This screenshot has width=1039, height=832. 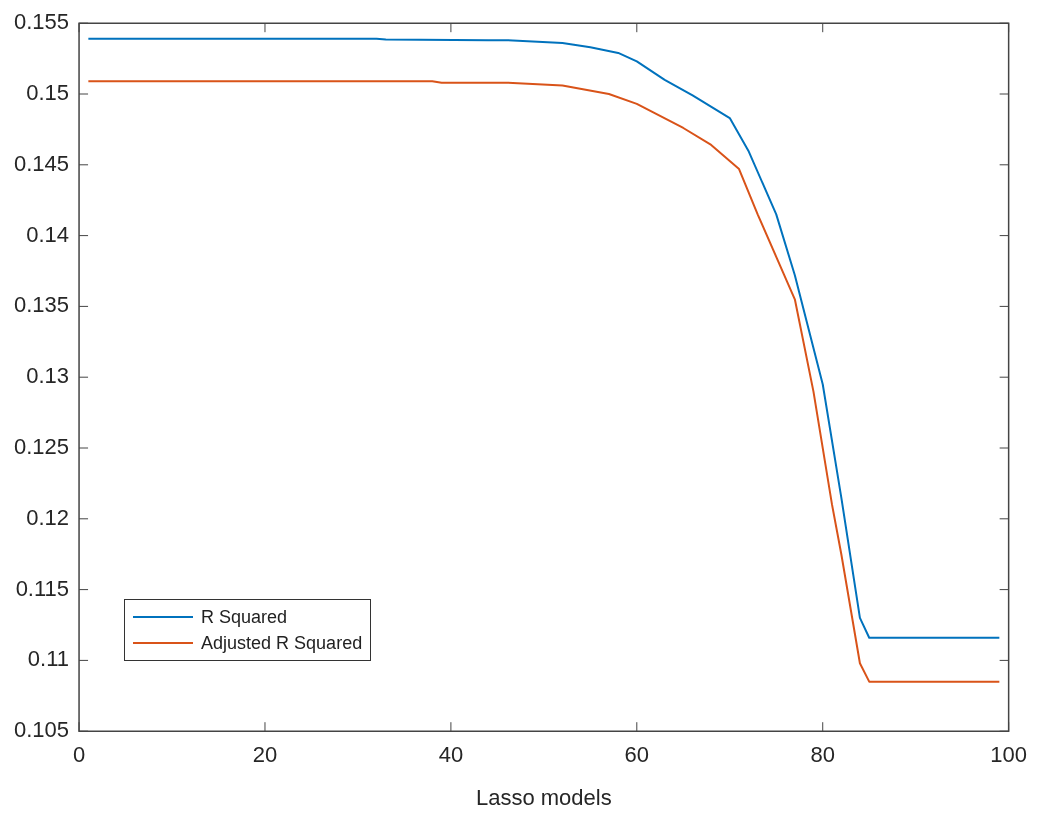 I want to click on y-tick-label: 0.11, so click(x=48, y=659).